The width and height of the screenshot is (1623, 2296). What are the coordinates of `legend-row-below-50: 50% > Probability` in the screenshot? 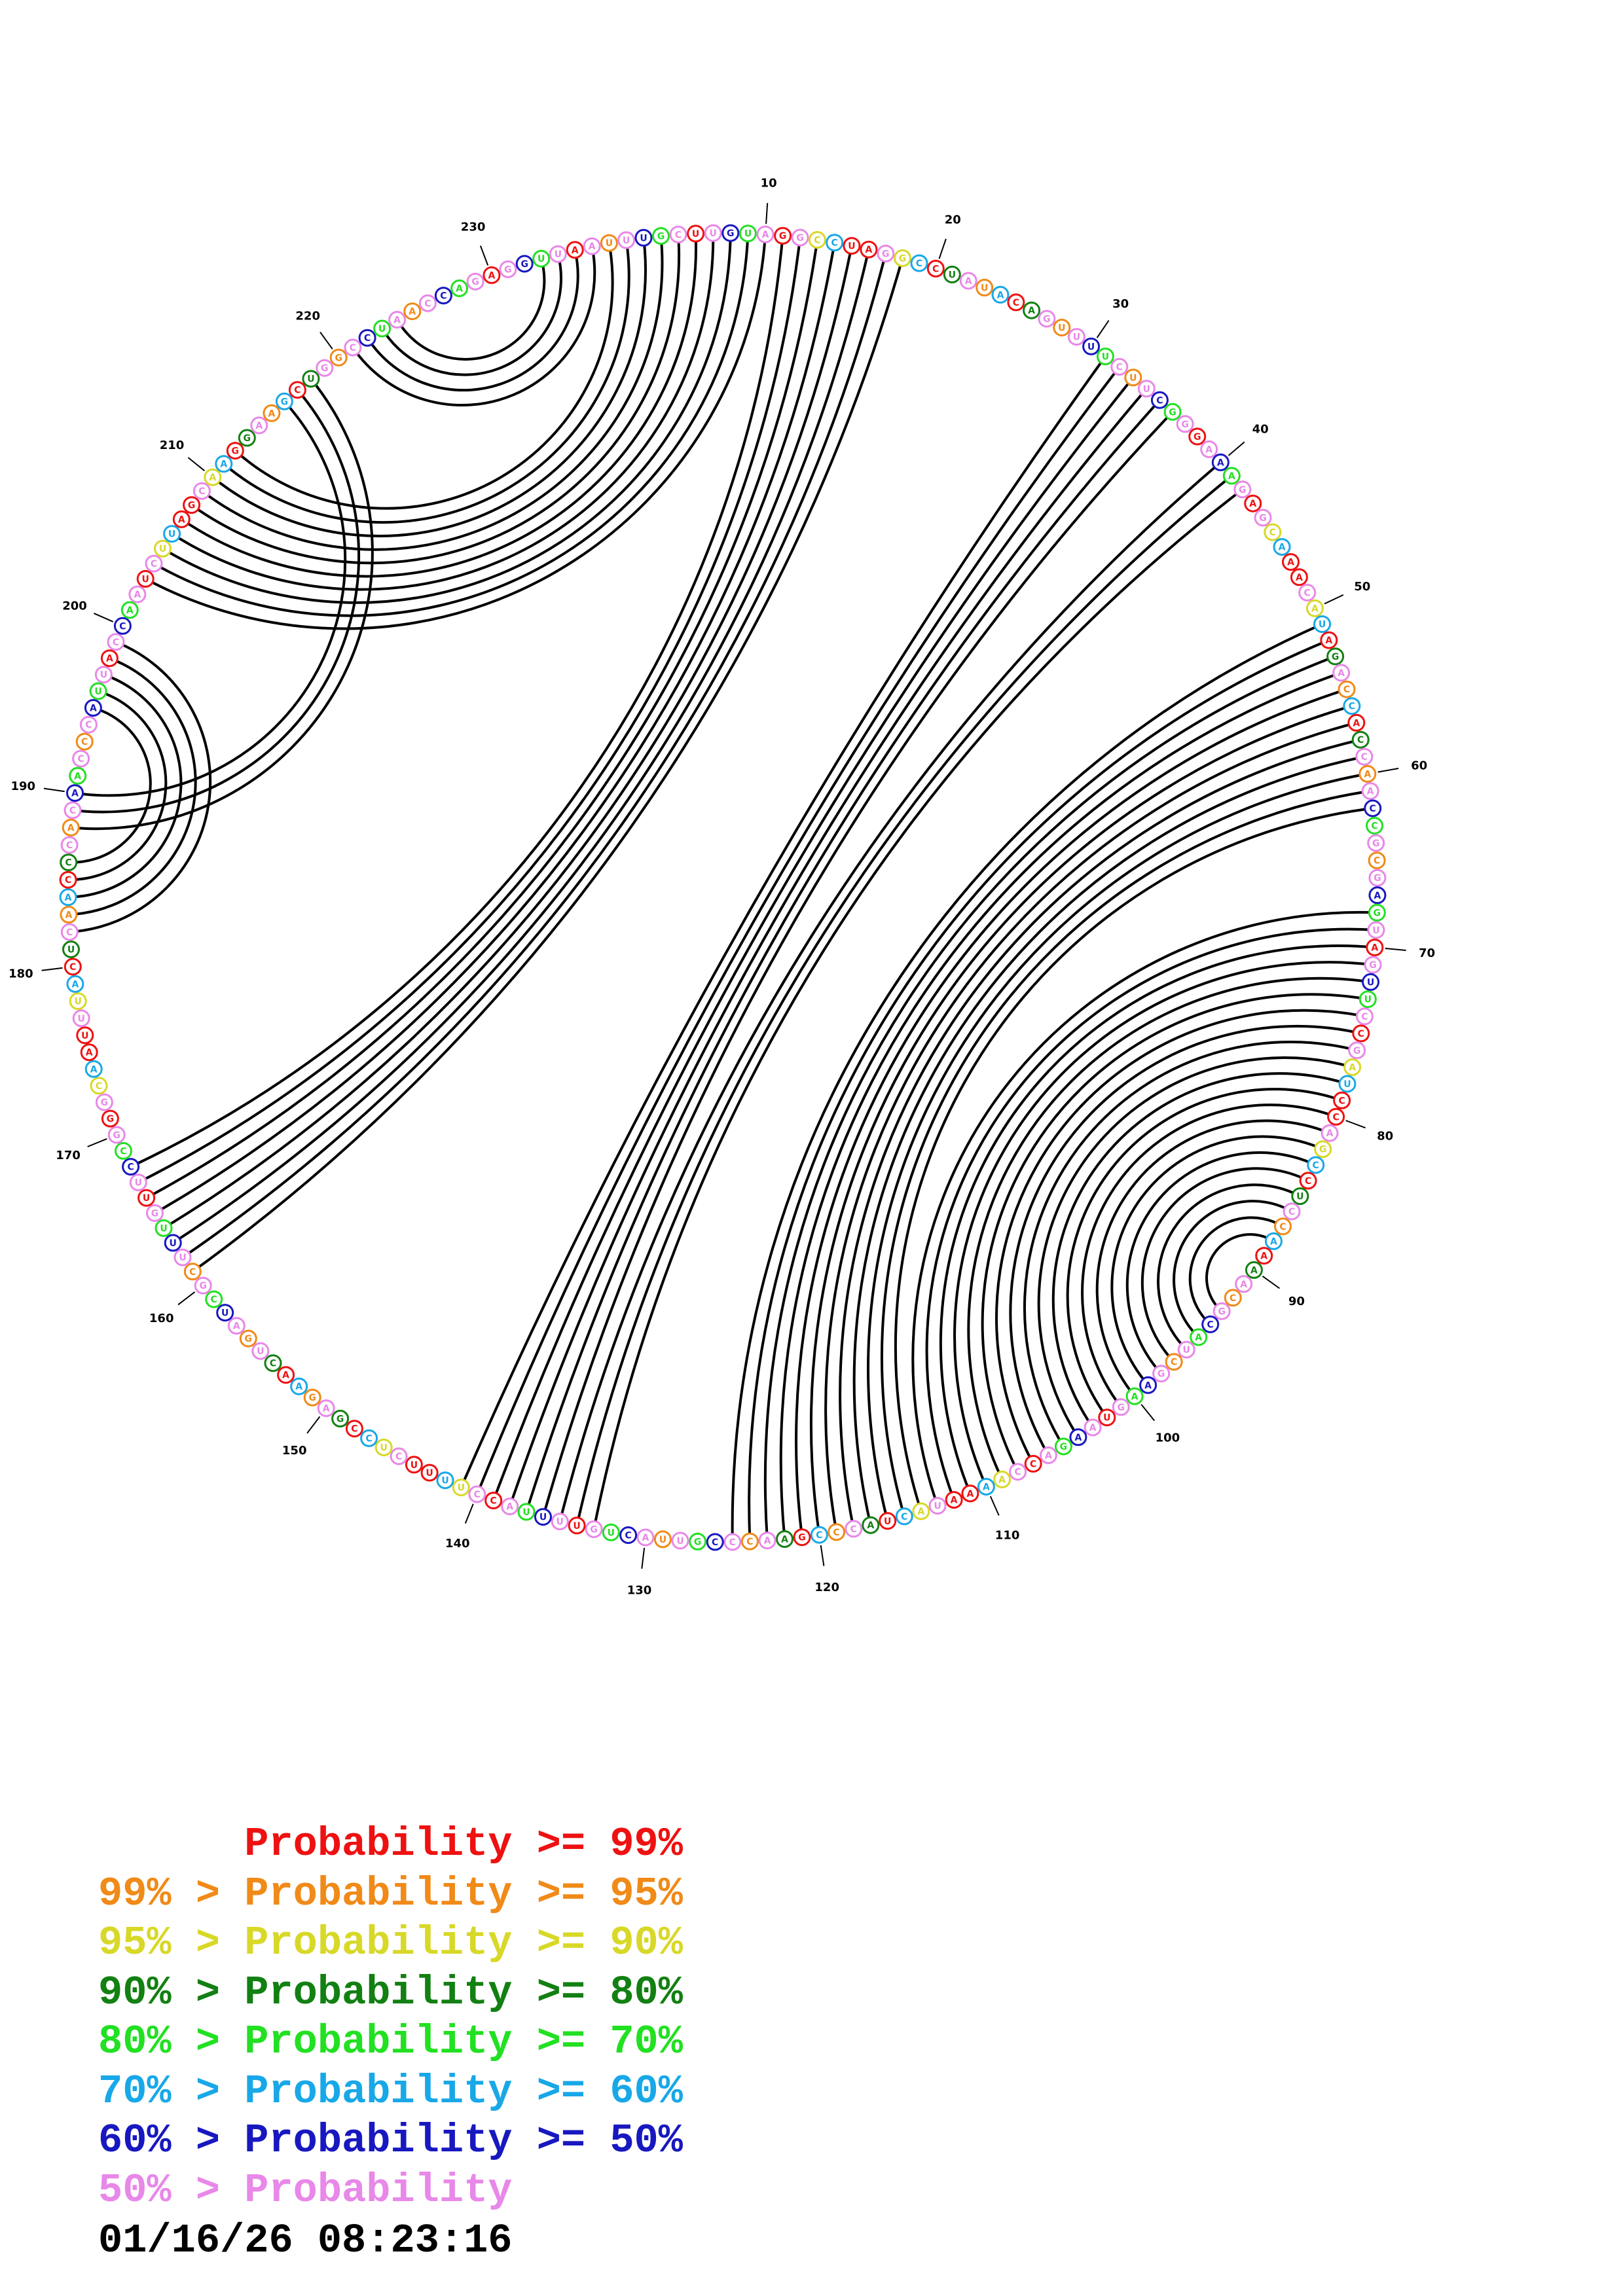 It's located at (305, 2190).